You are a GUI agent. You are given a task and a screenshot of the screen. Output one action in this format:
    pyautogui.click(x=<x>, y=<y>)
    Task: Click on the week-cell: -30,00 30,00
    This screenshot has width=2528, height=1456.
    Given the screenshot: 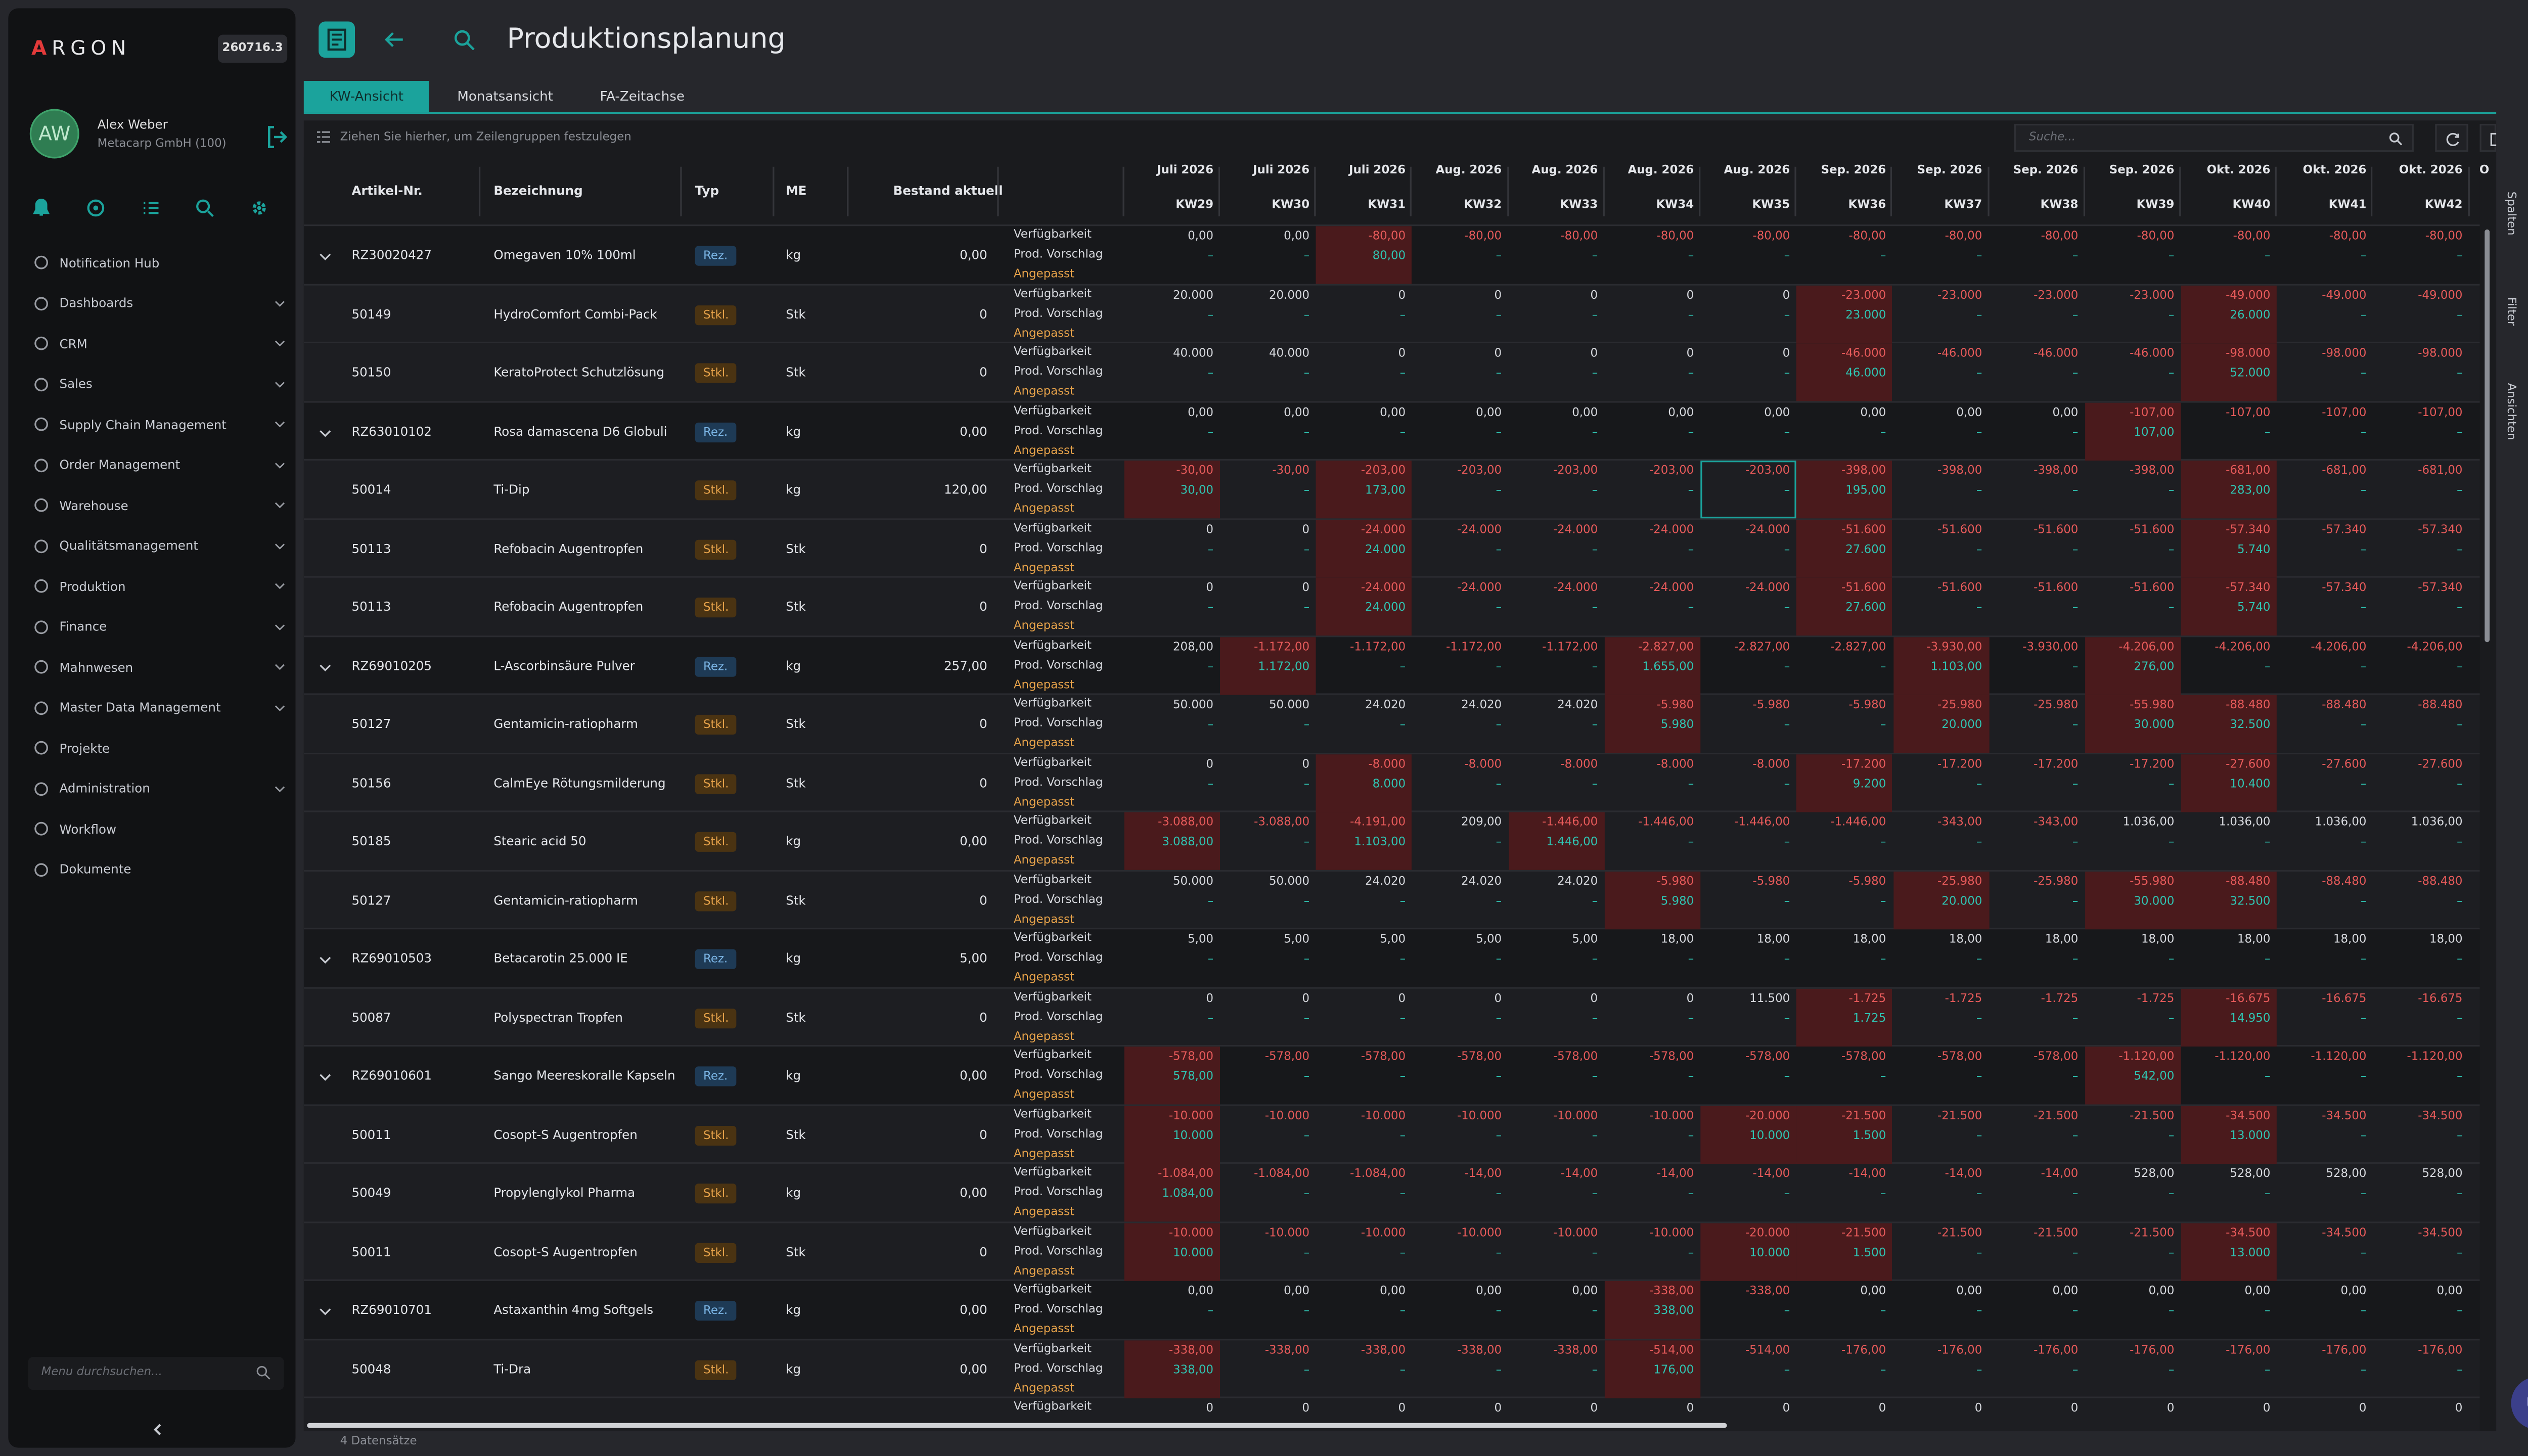 What is the action you would take?
    pyautogui.click(x=1173, y=490)
    